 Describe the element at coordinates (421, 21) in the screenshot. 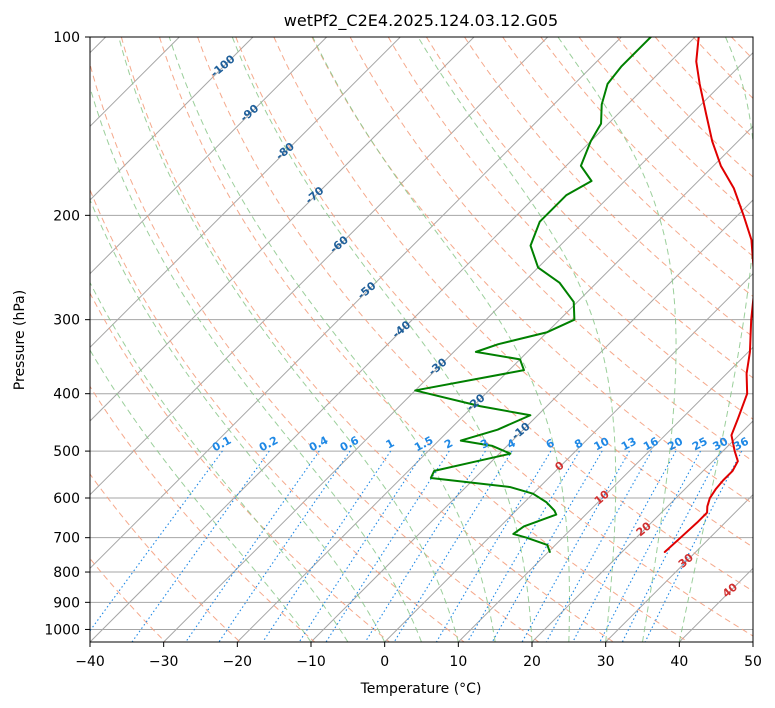

I see `chart-title: wetPf2_C2E4.2025.124.03.12.G05` at that location.